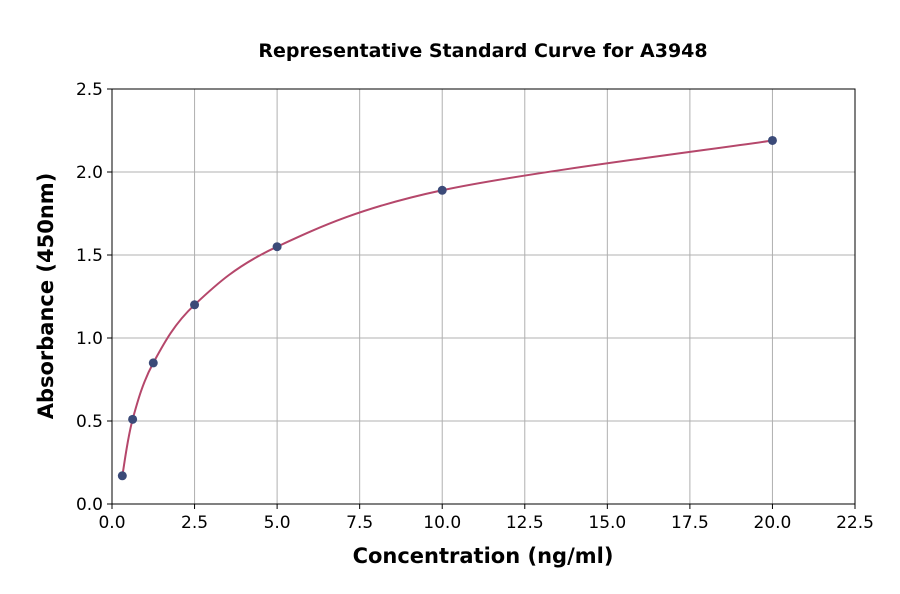 The width and height of the screenshot is (900, 594). I want to click on x-tick-label: 17.5, so click(690, 523).